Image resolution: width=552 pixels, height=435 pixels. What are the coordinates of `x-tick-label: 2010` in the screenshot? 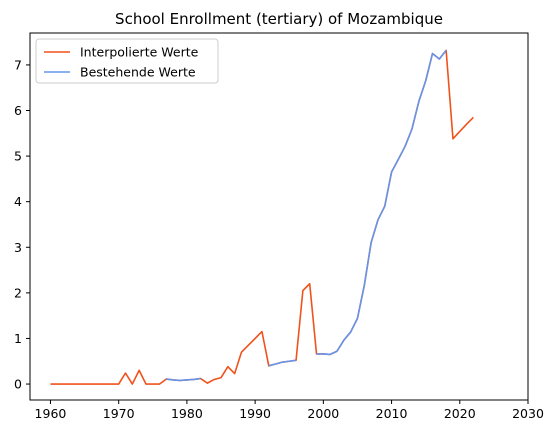 It's located at (392, 413).